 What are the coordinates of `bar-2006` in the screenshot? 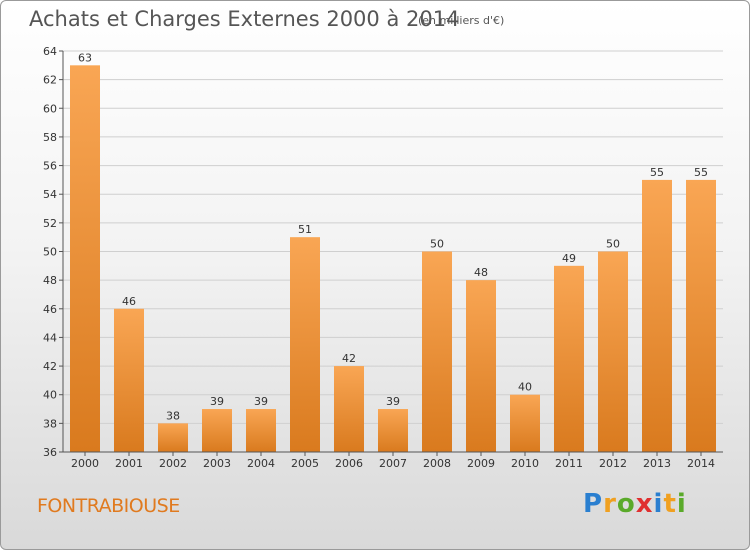 It's located at (349, 409).